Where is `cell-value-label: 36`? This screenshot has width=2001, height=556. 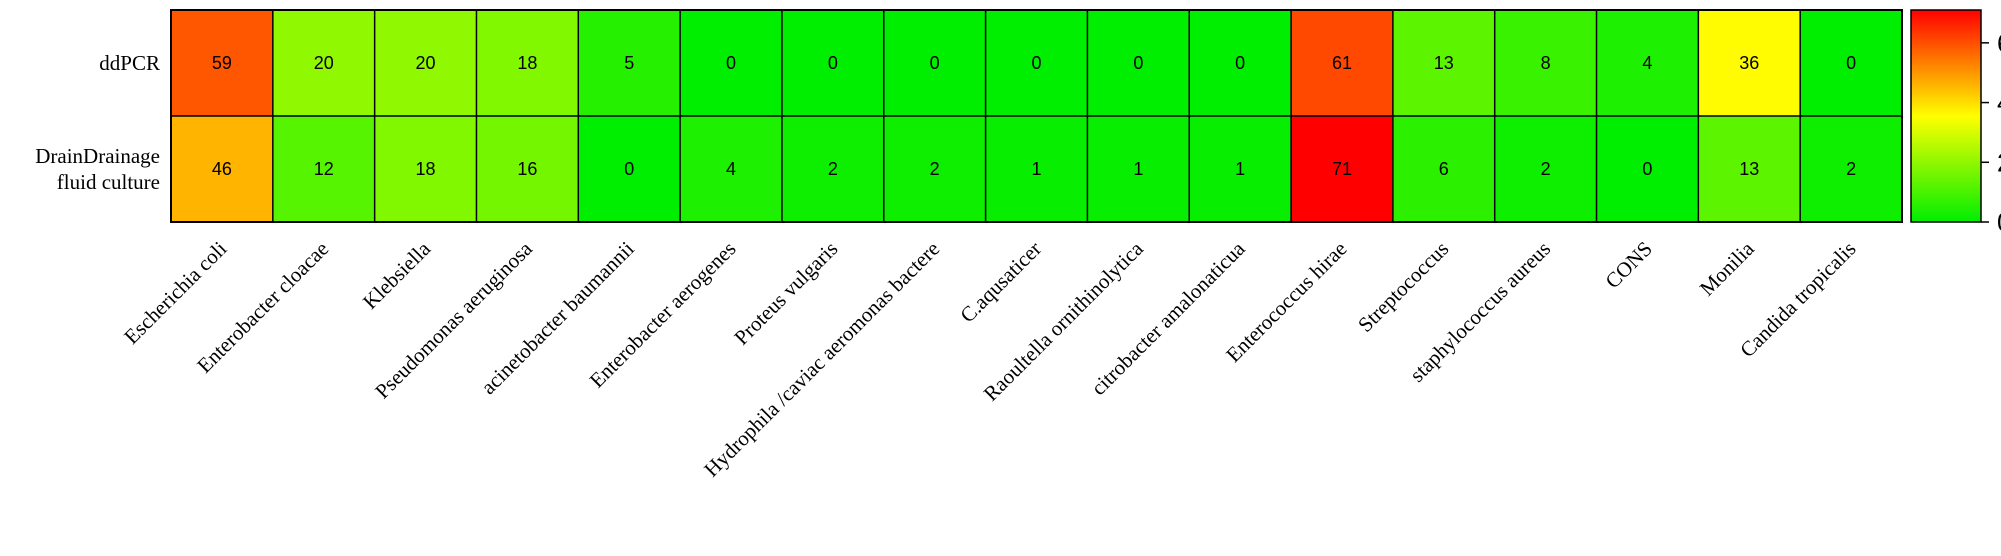
cell-value-label: 36 is located at coordinates (1749, 63).